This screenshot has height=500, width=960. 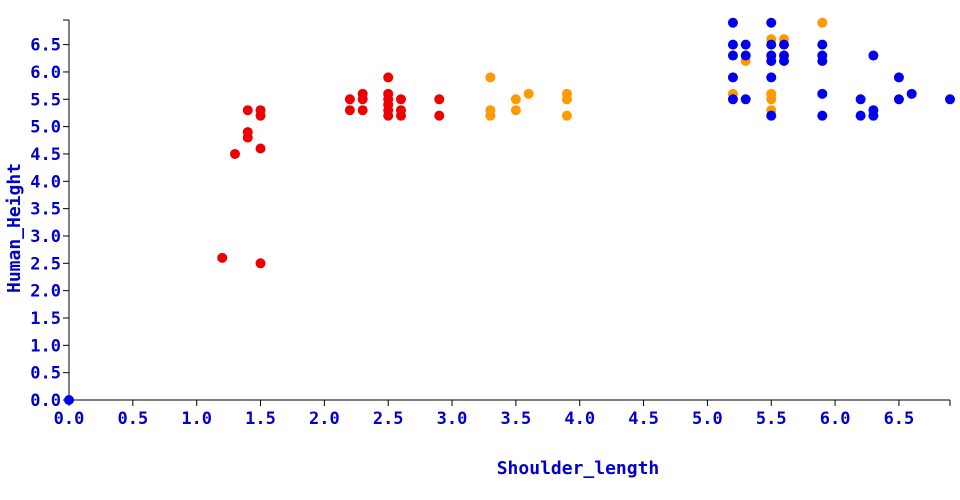 I want to click on y-tick-label: 0.5, so click(x=45, y=374).